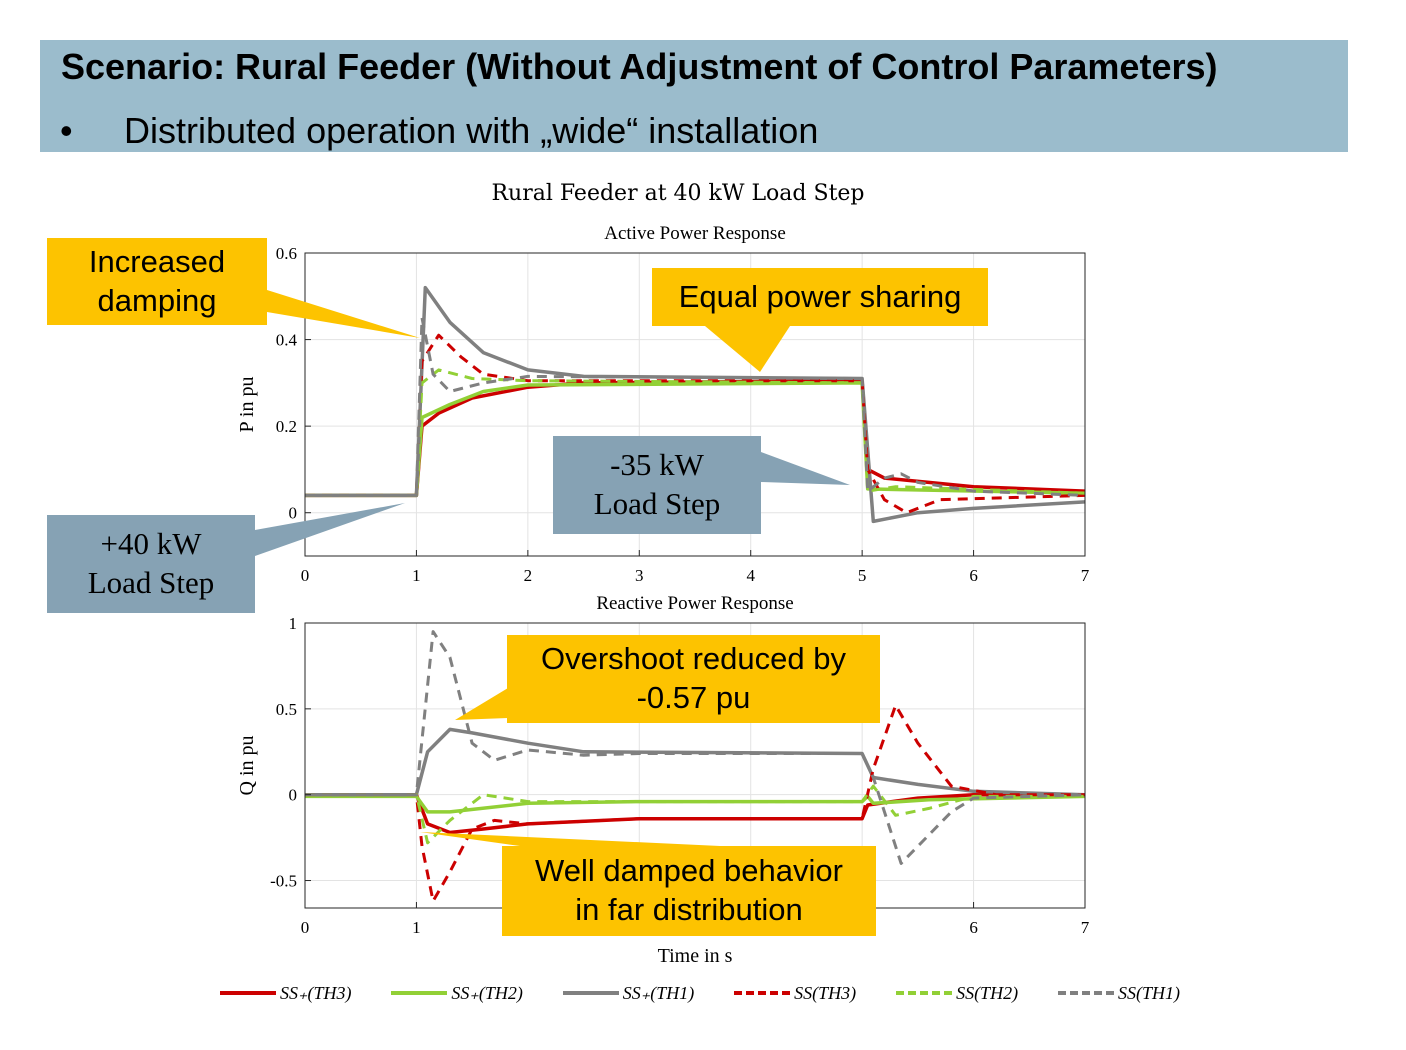 This screenshot has height=1050, width=1406. I want to click on x-tick-label: 4, so click(750, 575).